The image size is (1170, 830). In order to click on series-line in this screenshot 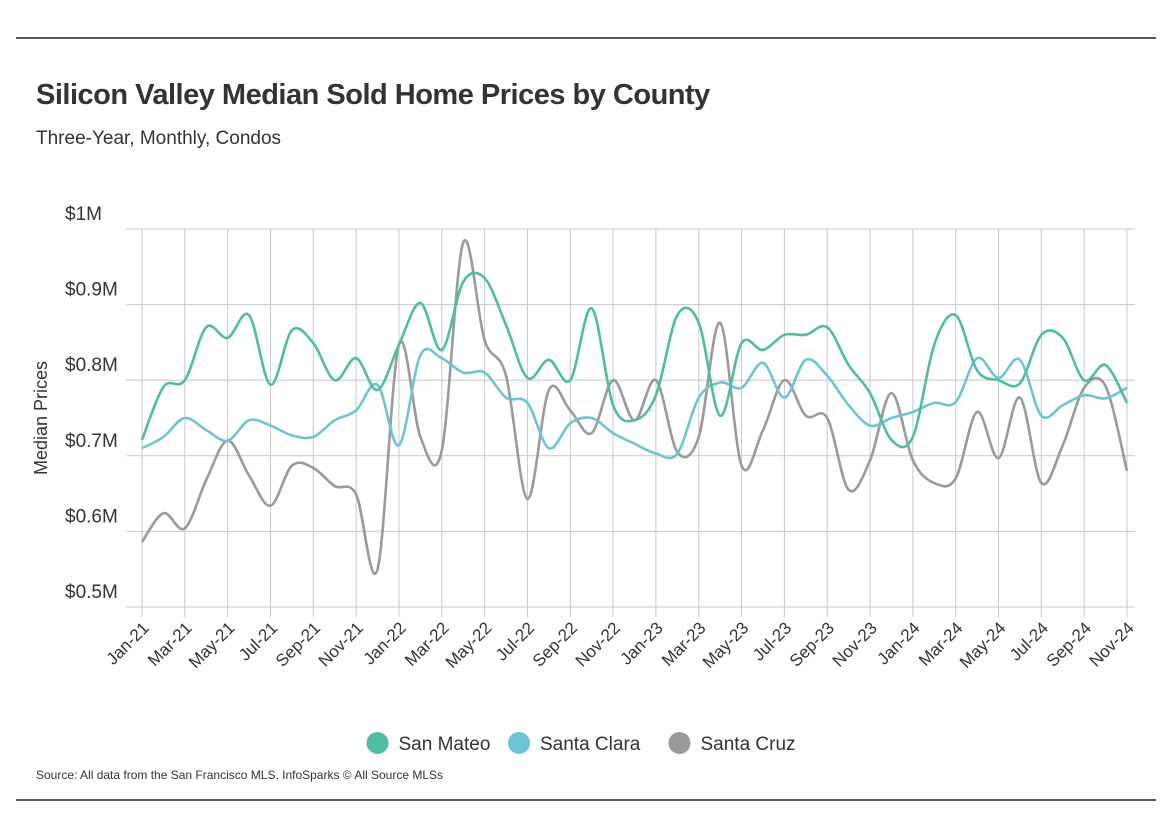, I will do `click(634, 403)`.